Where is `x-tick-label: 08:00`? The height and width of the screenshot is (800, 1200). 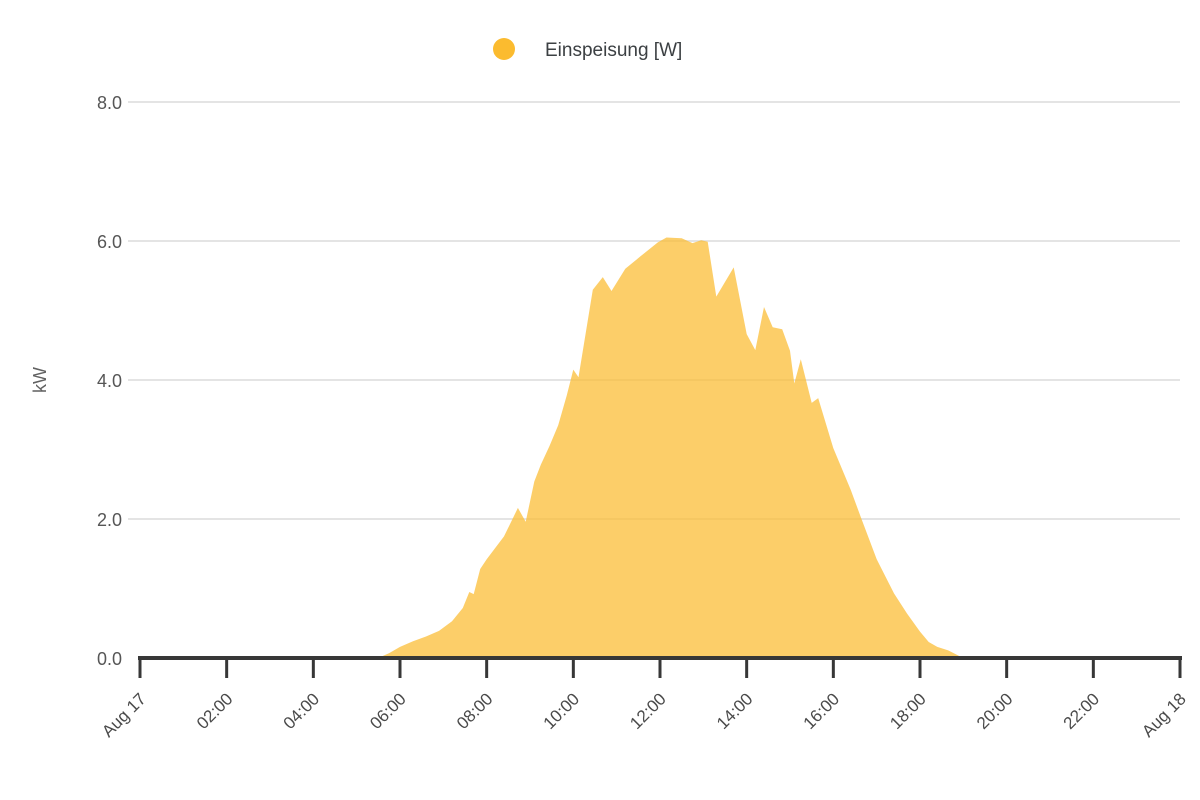 x-tick-label: 08:00 is located at coordinates (475, 711).